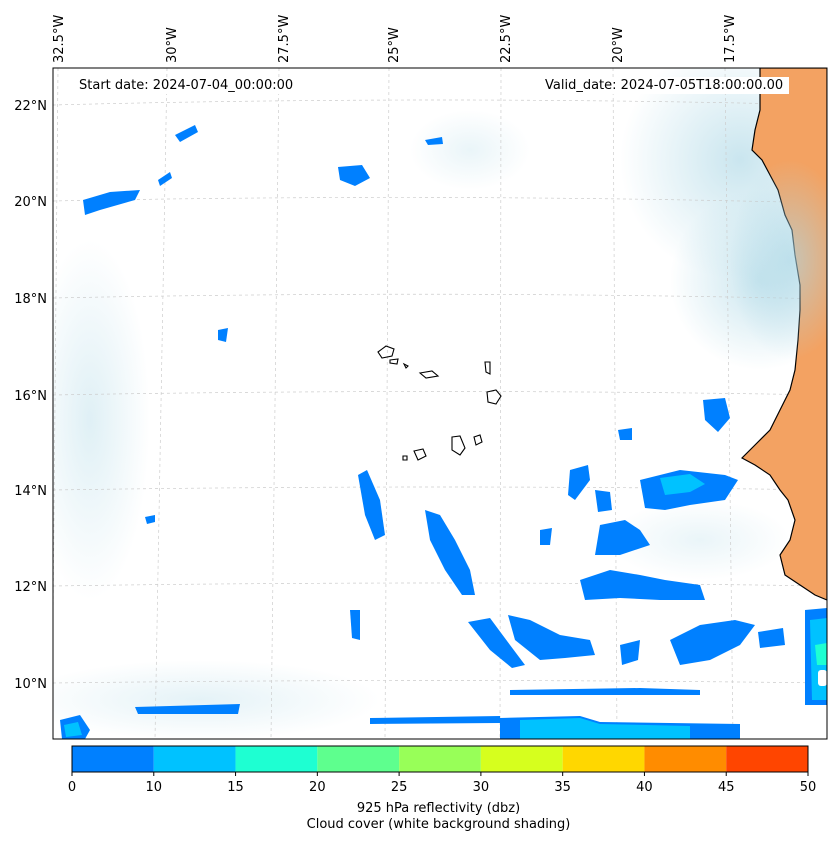 This screenshot has width=837, height=843. I want to click on reflectivity-patches-peak, so click(821, 654).